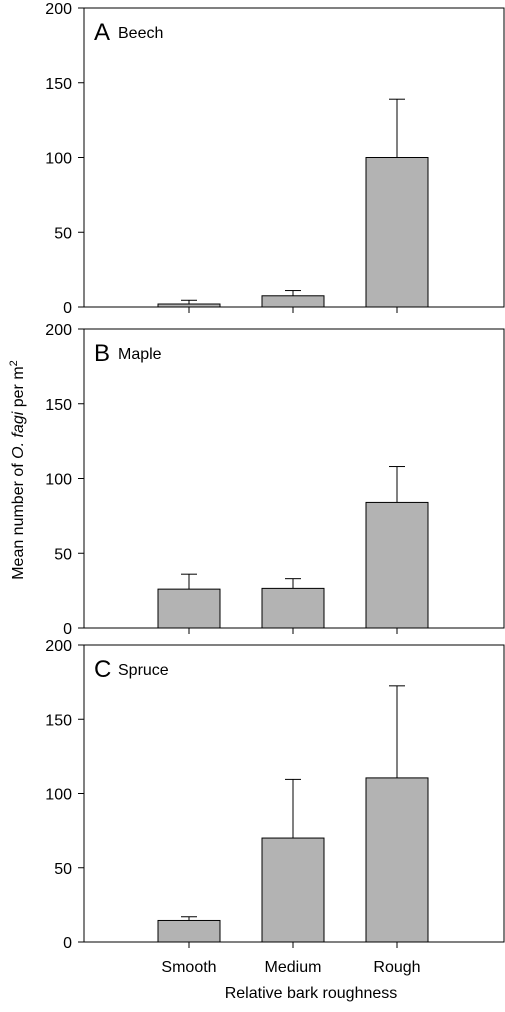 This screenshot has width=505, height=1012. What do you see at coordinates (18, 388) in the screenshot?
I see `y-axis-title-suffix: per m` at bounding box center [18, 388].